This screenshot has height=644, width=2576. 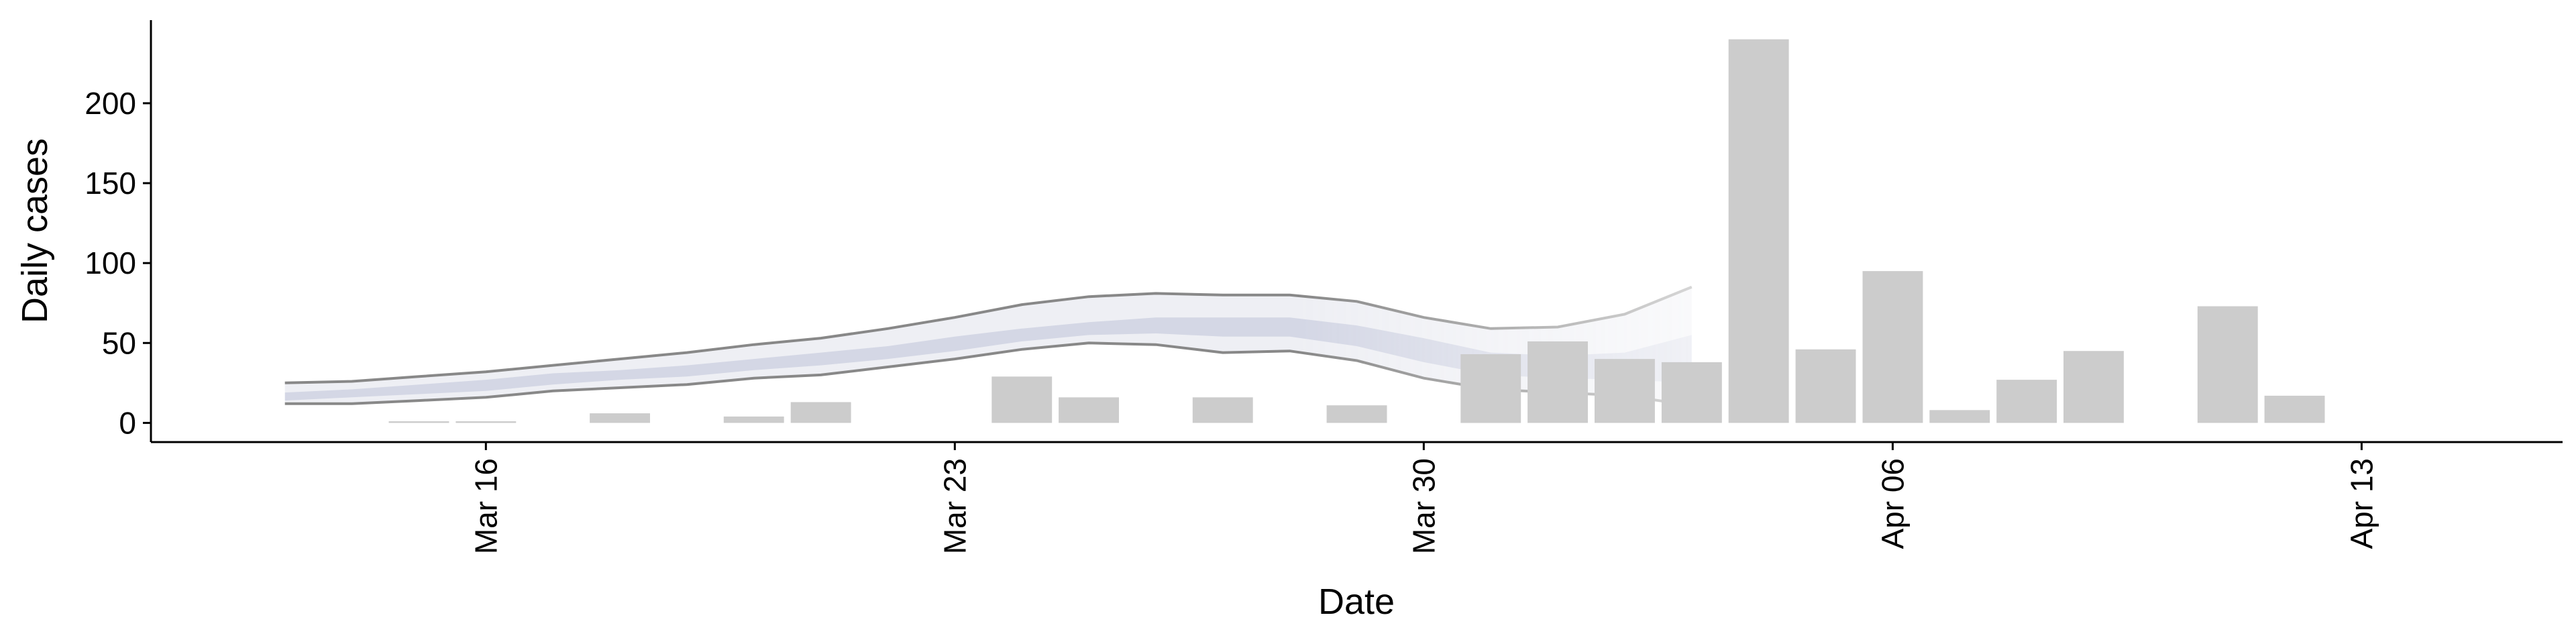 I want to click on y-tick-label-100: 100, so click(x=110, y=263).